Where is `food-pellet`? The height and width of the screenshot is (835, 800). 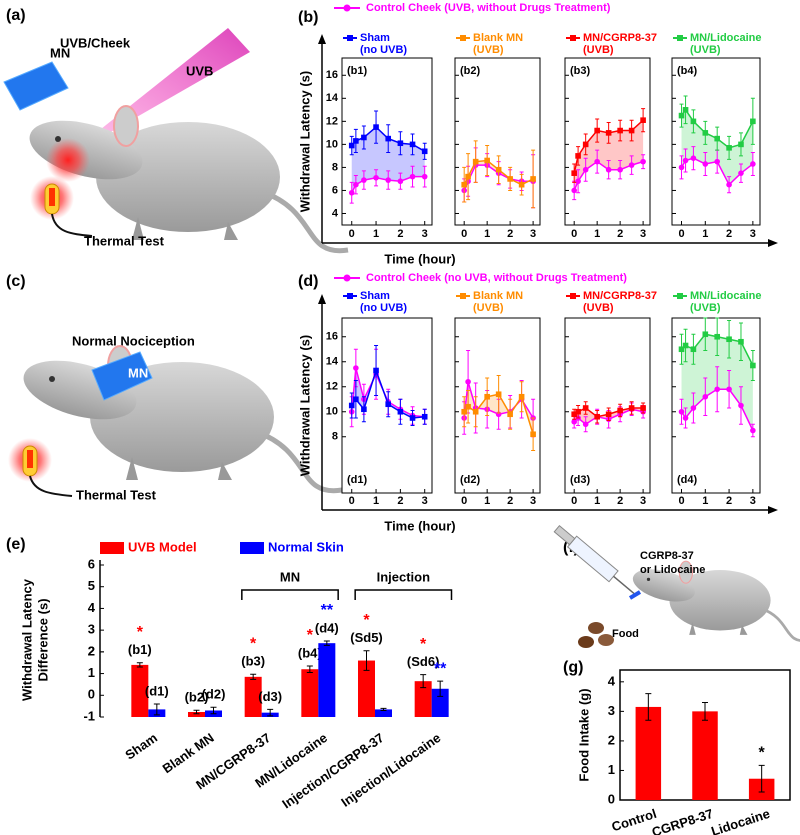
food-pellet is located at coordinates (586, 642).